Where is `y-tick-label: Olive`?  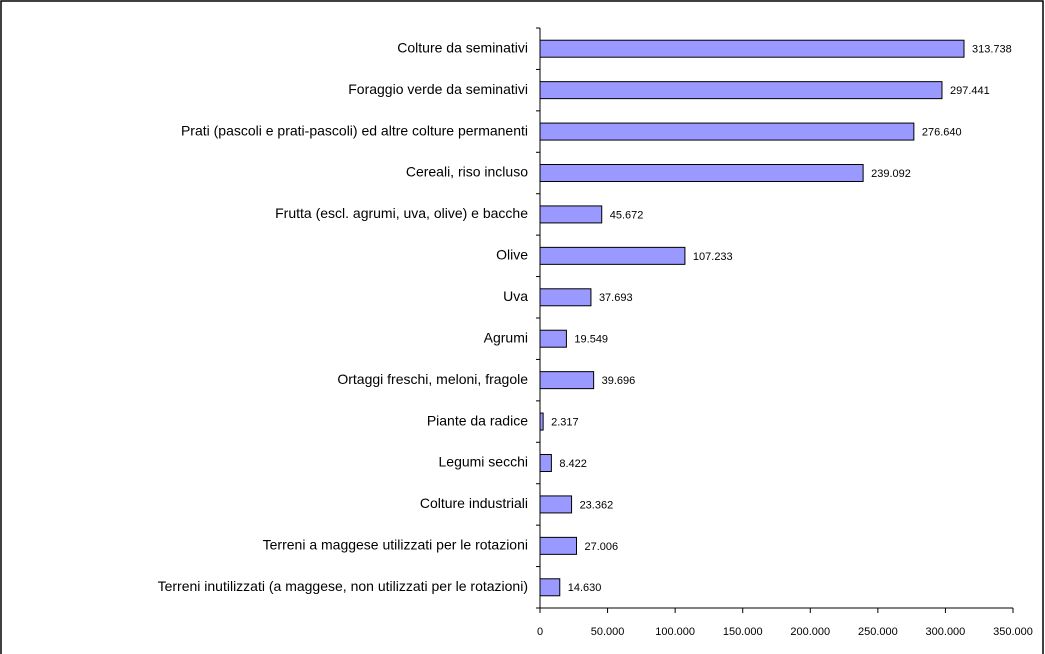 y-tick-label: Olive is located at coordinates (512, 255).